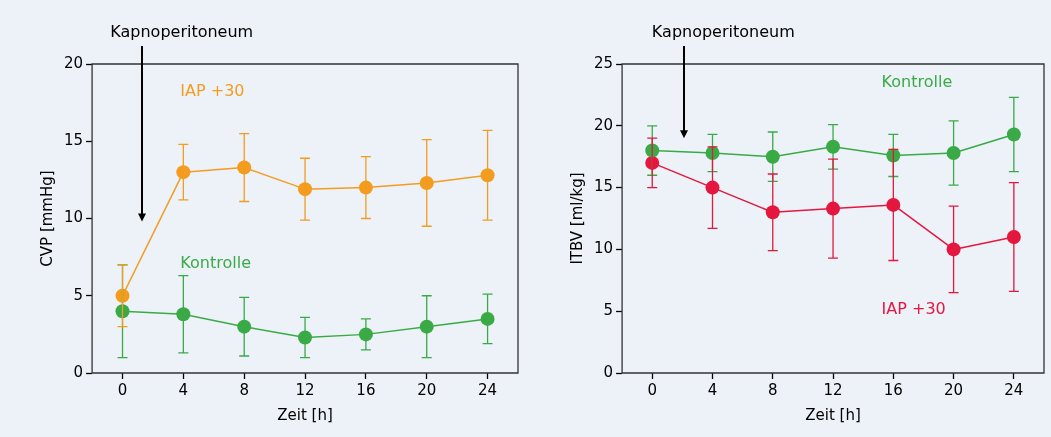  Describe the element at coordinates (46, 218) in the screenshot. I see `y-axis-title: CVP [mmHg]` at that location.